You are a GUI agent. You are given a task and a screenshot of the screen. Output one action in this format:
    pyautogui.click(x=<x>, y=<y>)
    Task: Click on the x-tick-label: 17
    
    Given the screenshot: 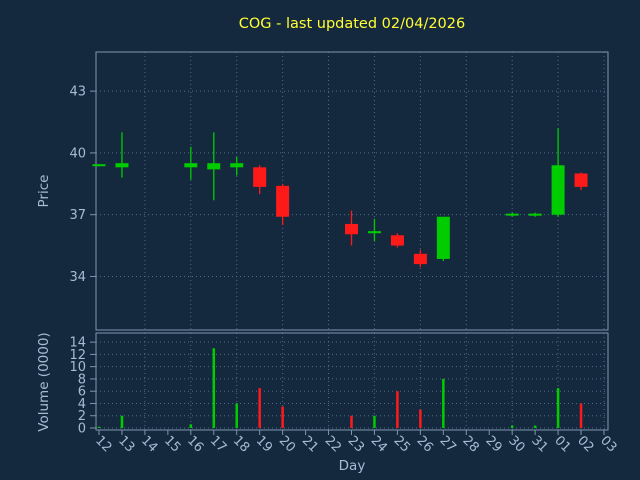 What is the action you would take?
    pyautogui.click(x=218, y=444)
    